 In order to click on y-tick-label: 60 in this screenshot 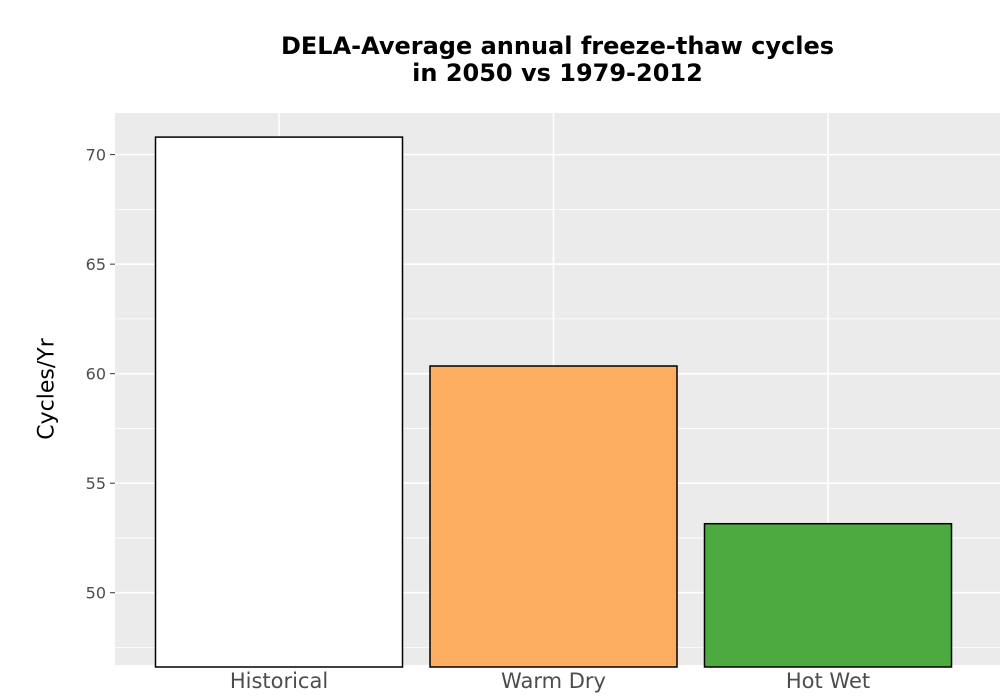, I will do `click(96, 374)`.